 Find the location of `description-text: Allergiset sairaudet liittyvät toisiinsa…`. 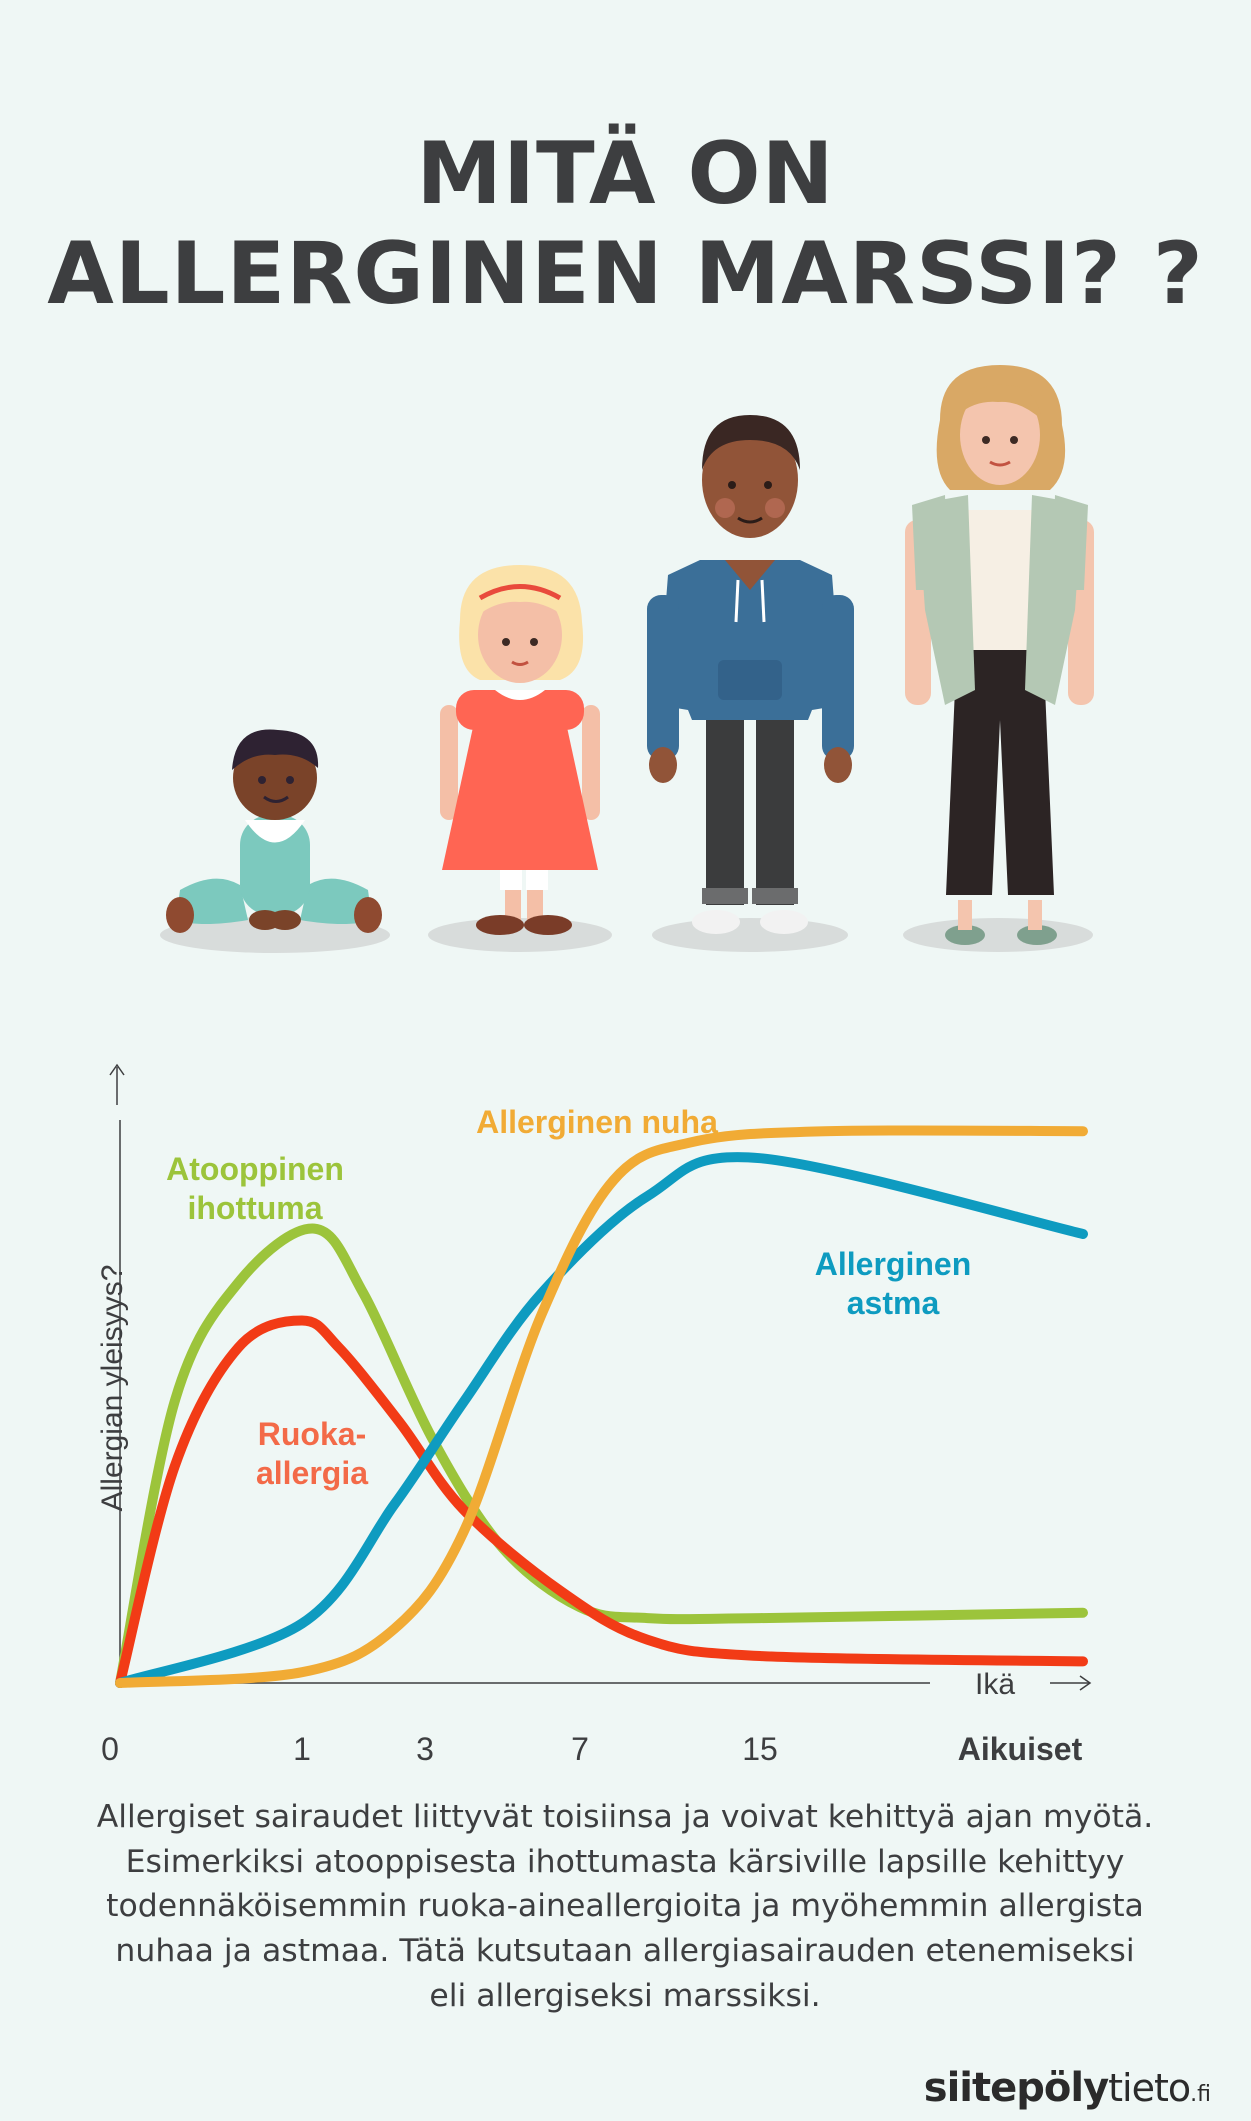

description-text: Allergiset sairaudet liittyvät toisiinsa… is located at coordinates (625, 1906).